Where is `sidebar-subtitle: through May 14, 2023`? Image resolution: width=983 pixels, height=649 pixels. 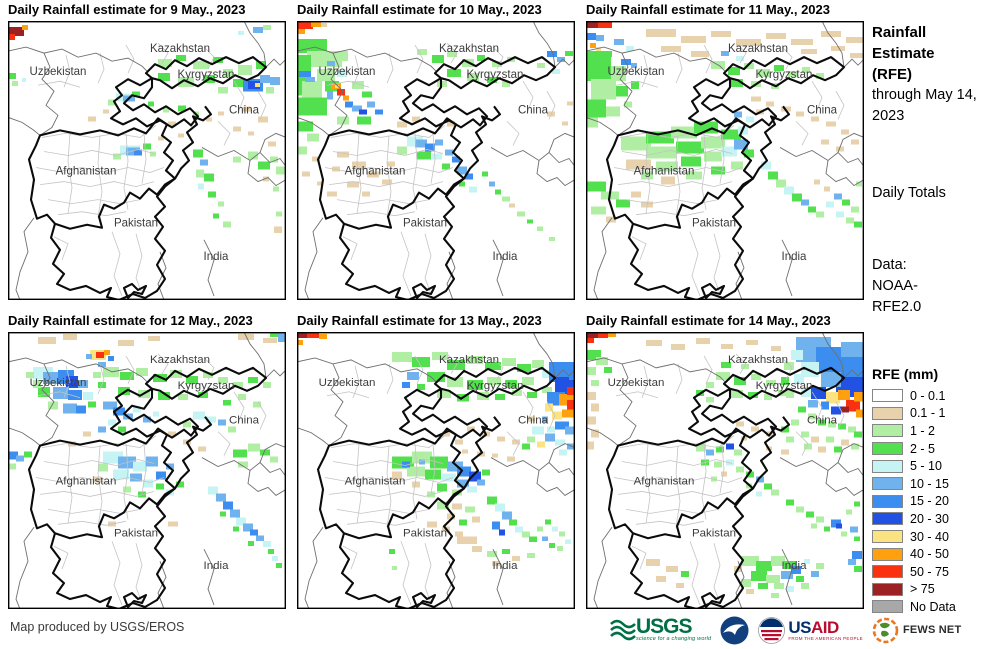 sidebar-subtitle: through May 14, 2023 is located at coordinates (924, 105).